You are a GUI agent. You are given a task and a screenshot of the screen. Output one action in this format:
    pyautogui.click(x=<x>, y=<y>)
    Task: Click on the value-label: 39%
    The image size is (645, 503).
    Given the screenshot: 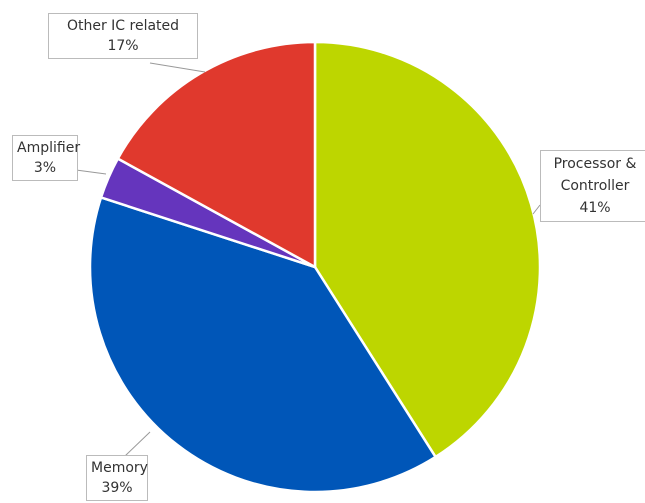 What is the action you would take?
    pyautogui.click(x=117, y=488)
    